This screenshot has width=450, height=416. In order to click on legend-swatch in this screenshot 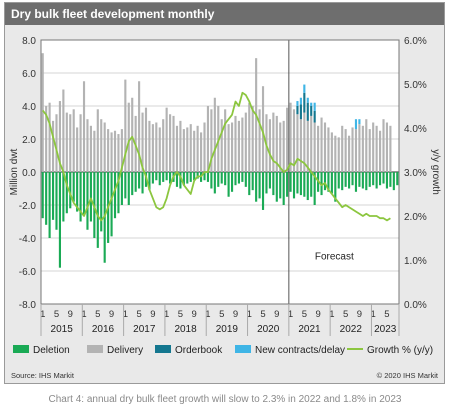, I will do `click(21, 349)`.